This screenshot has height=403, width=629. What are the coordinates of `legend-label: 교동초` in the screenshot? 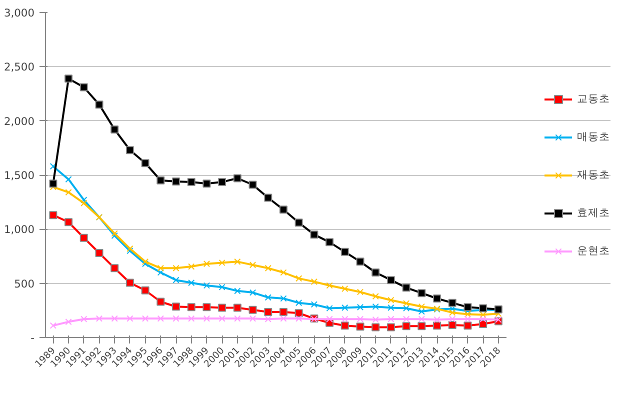 It's located at (593, 99).